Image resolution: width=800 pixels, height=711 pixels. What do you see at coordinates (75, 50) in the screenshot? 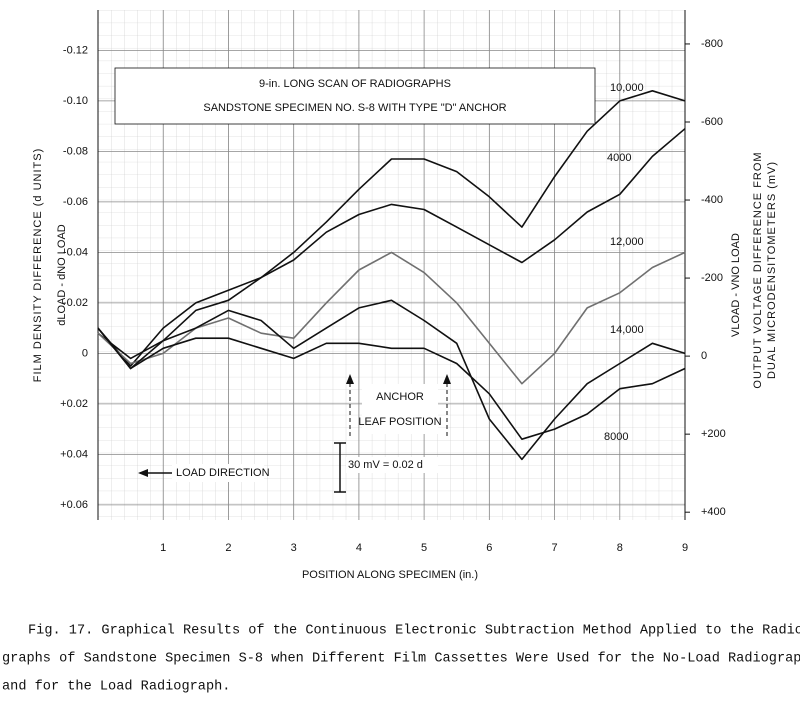
I see `y-tick-label: -0.12` at bounding box center [75, 50].